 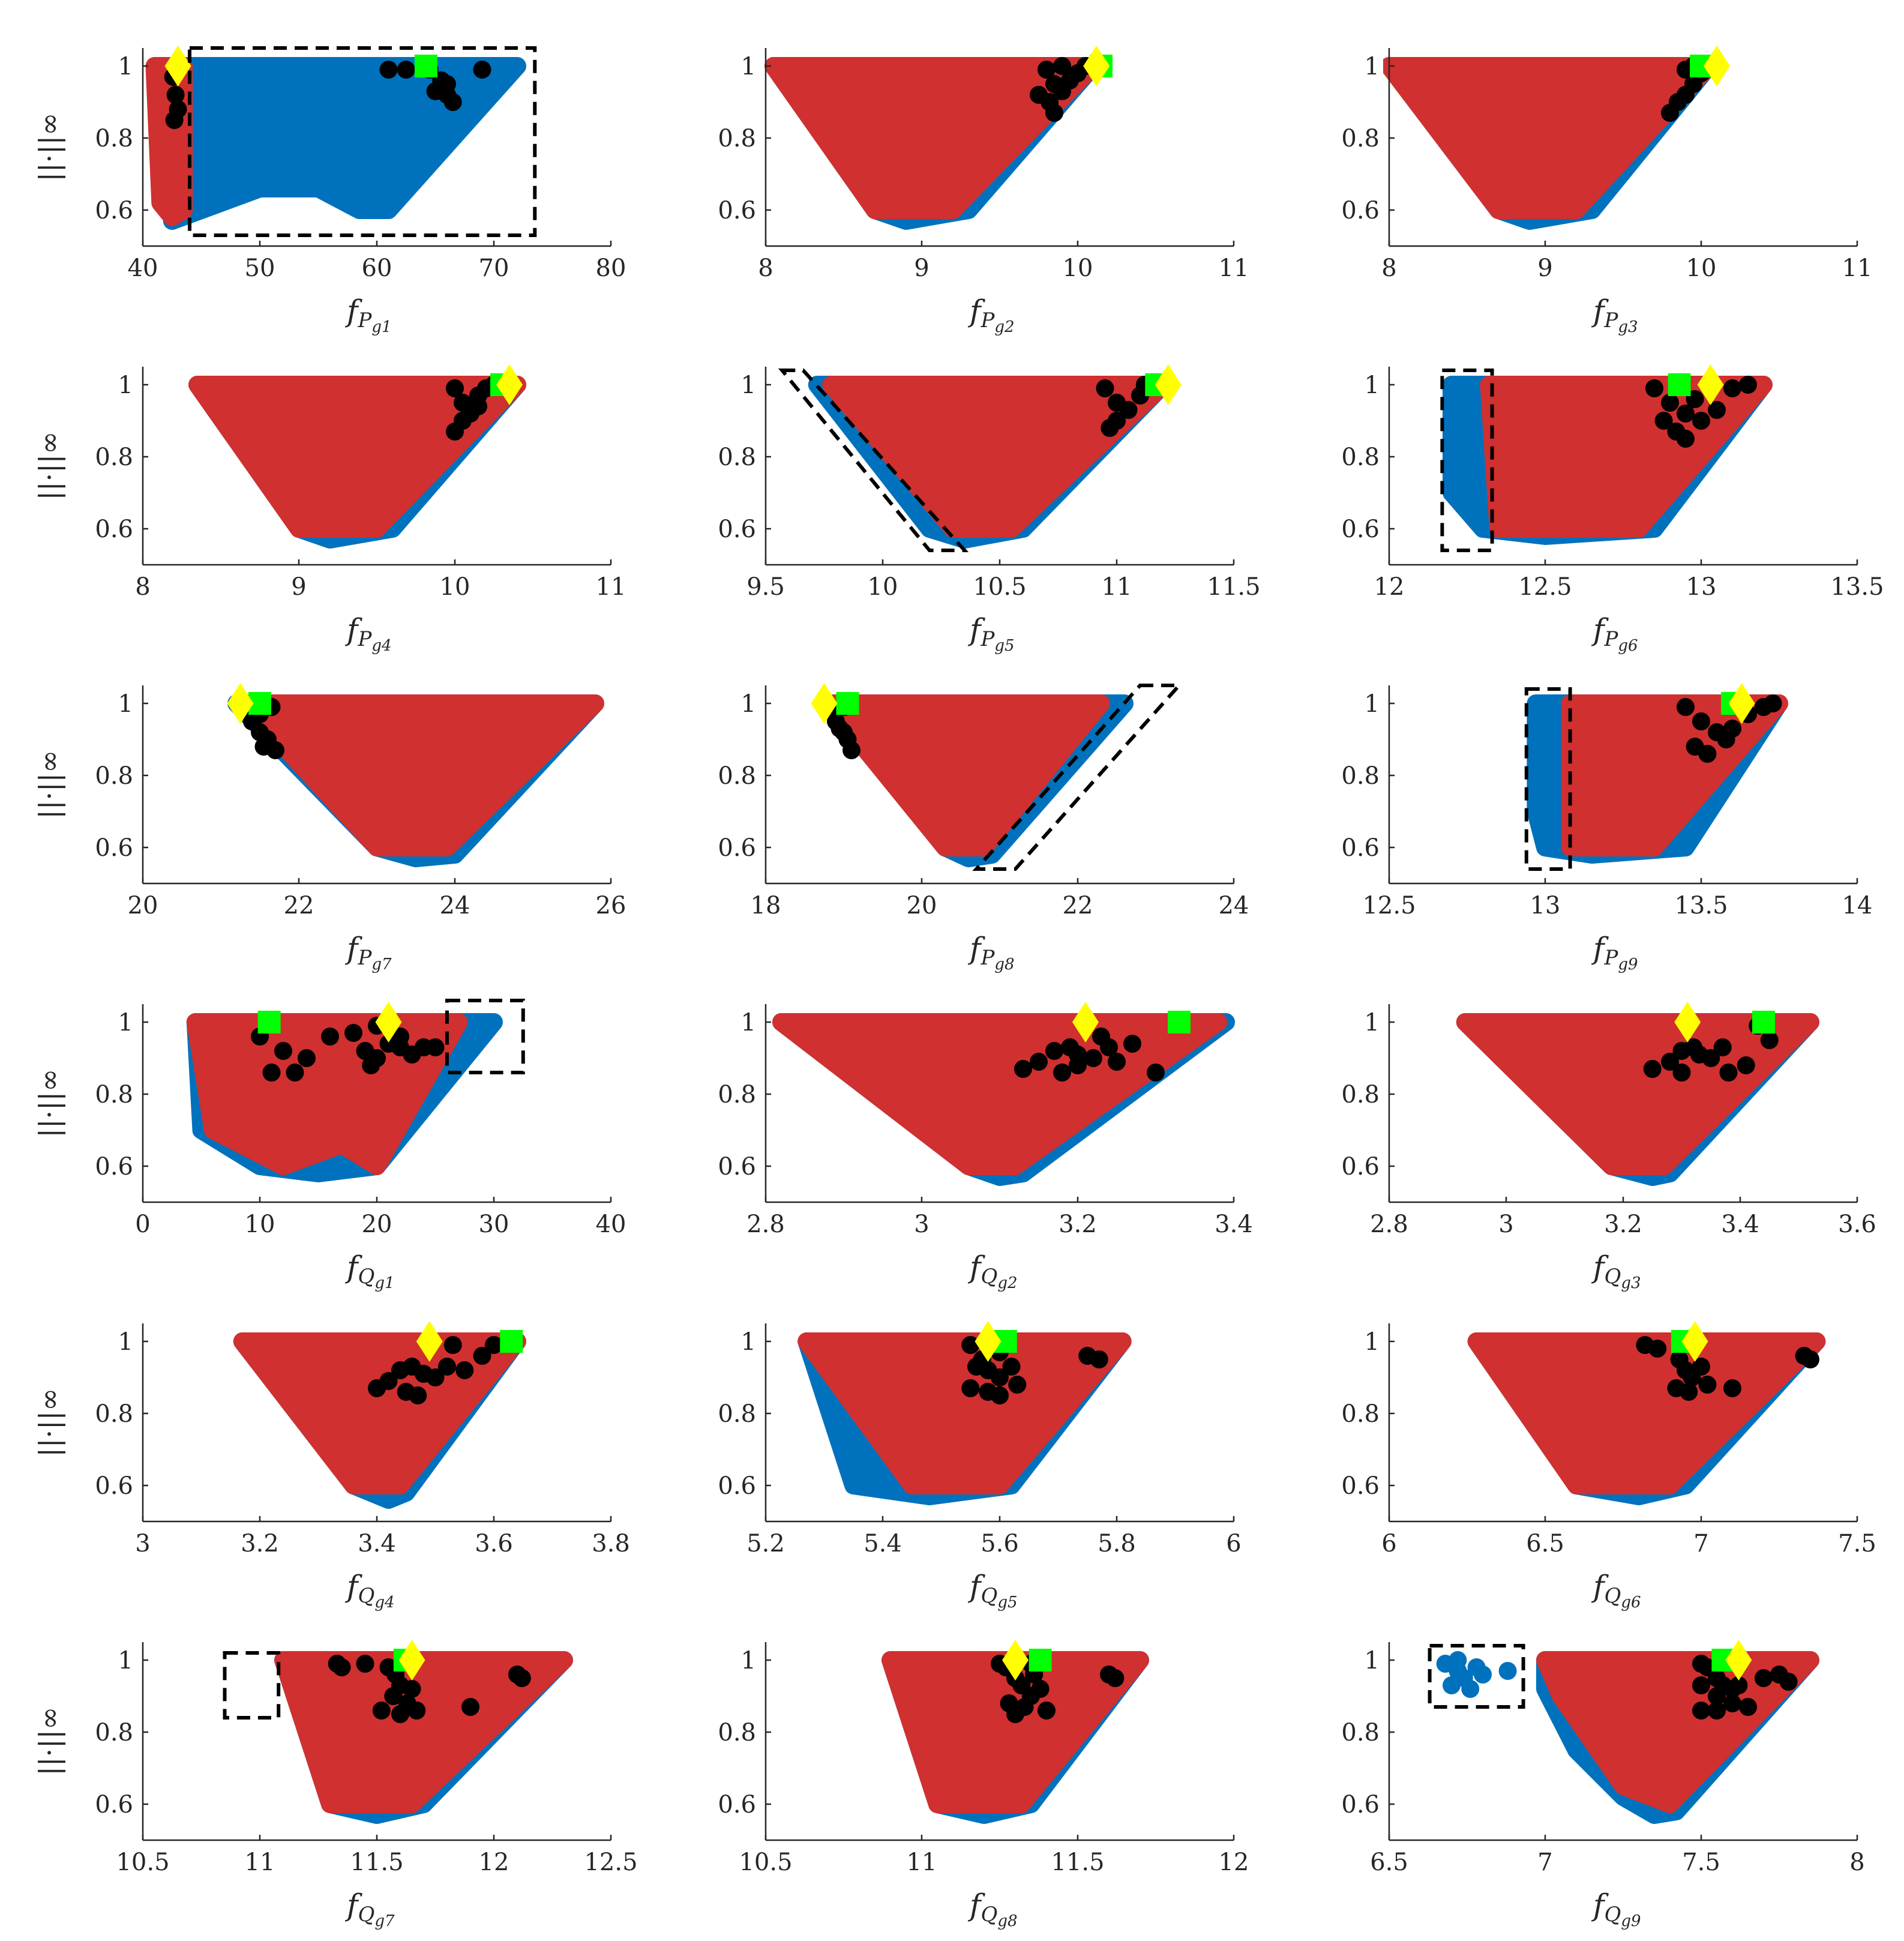 I want to click on subplot-P_g7: 20 22 24 26 0.6 0.8 1 fPg7 ||·||∞, so click(x=329, y=828).